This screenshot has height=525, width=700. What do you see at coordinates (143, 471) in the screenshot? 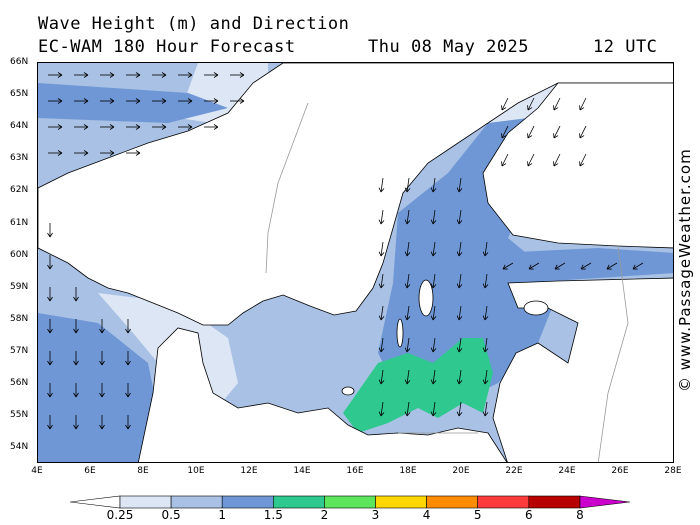
I see `lon-label: 8E` at bounding box center [143, 471].